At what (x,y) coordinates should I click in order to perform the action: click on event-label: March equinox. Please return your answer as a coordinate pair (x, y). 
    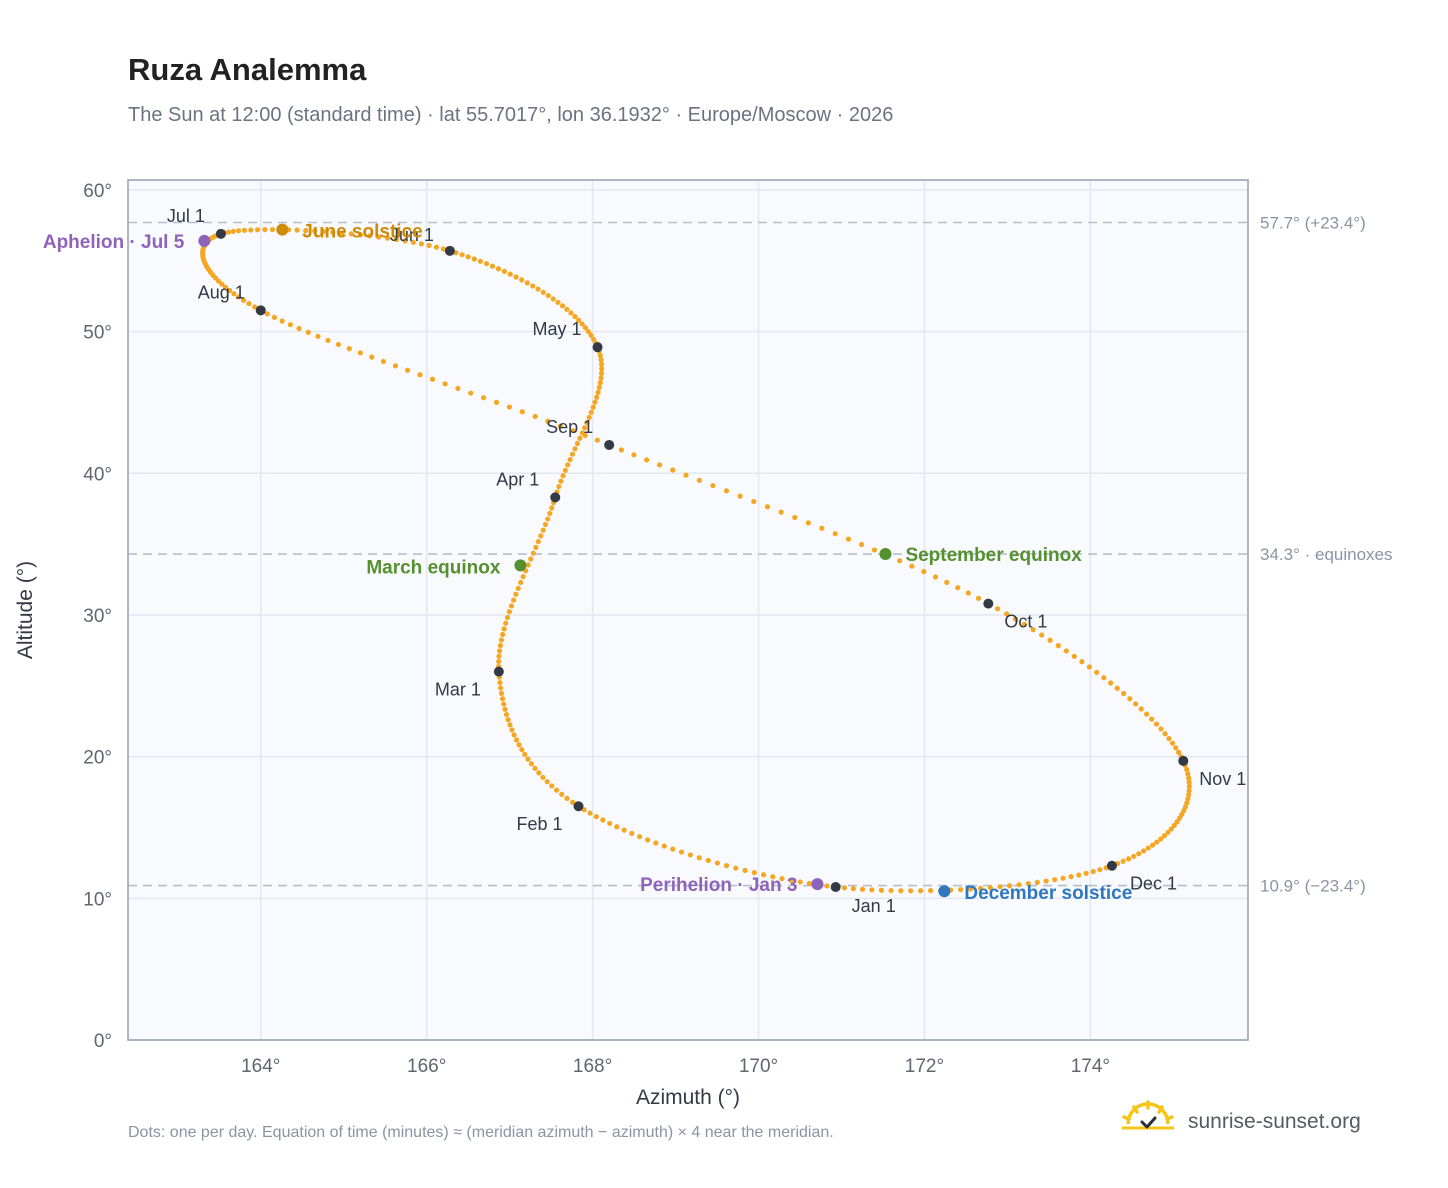
    Looking at the image, I should click on (433, 567).